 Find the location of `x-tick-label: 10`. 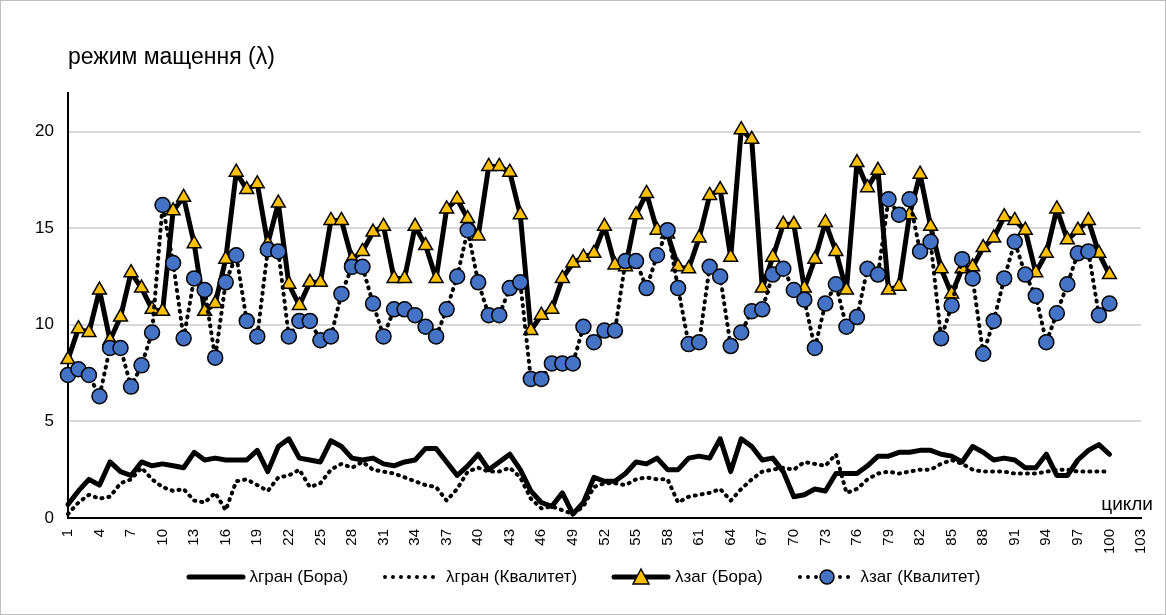

x-tick-label: 10 is located at coordinates (161, 537).